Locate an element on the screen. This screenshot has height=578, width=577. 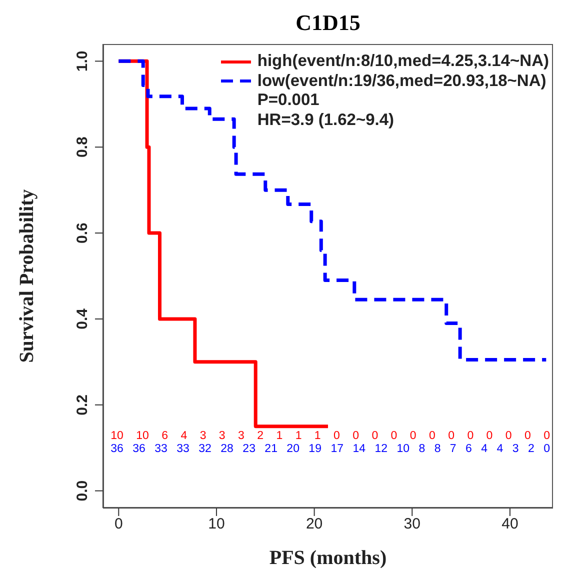
annotation: 10 10 6 4 3 3 3 2 1 1 1 0 0 0 0 0 0 0 0 0 0 0 0 is located at coordinates (330, 436).